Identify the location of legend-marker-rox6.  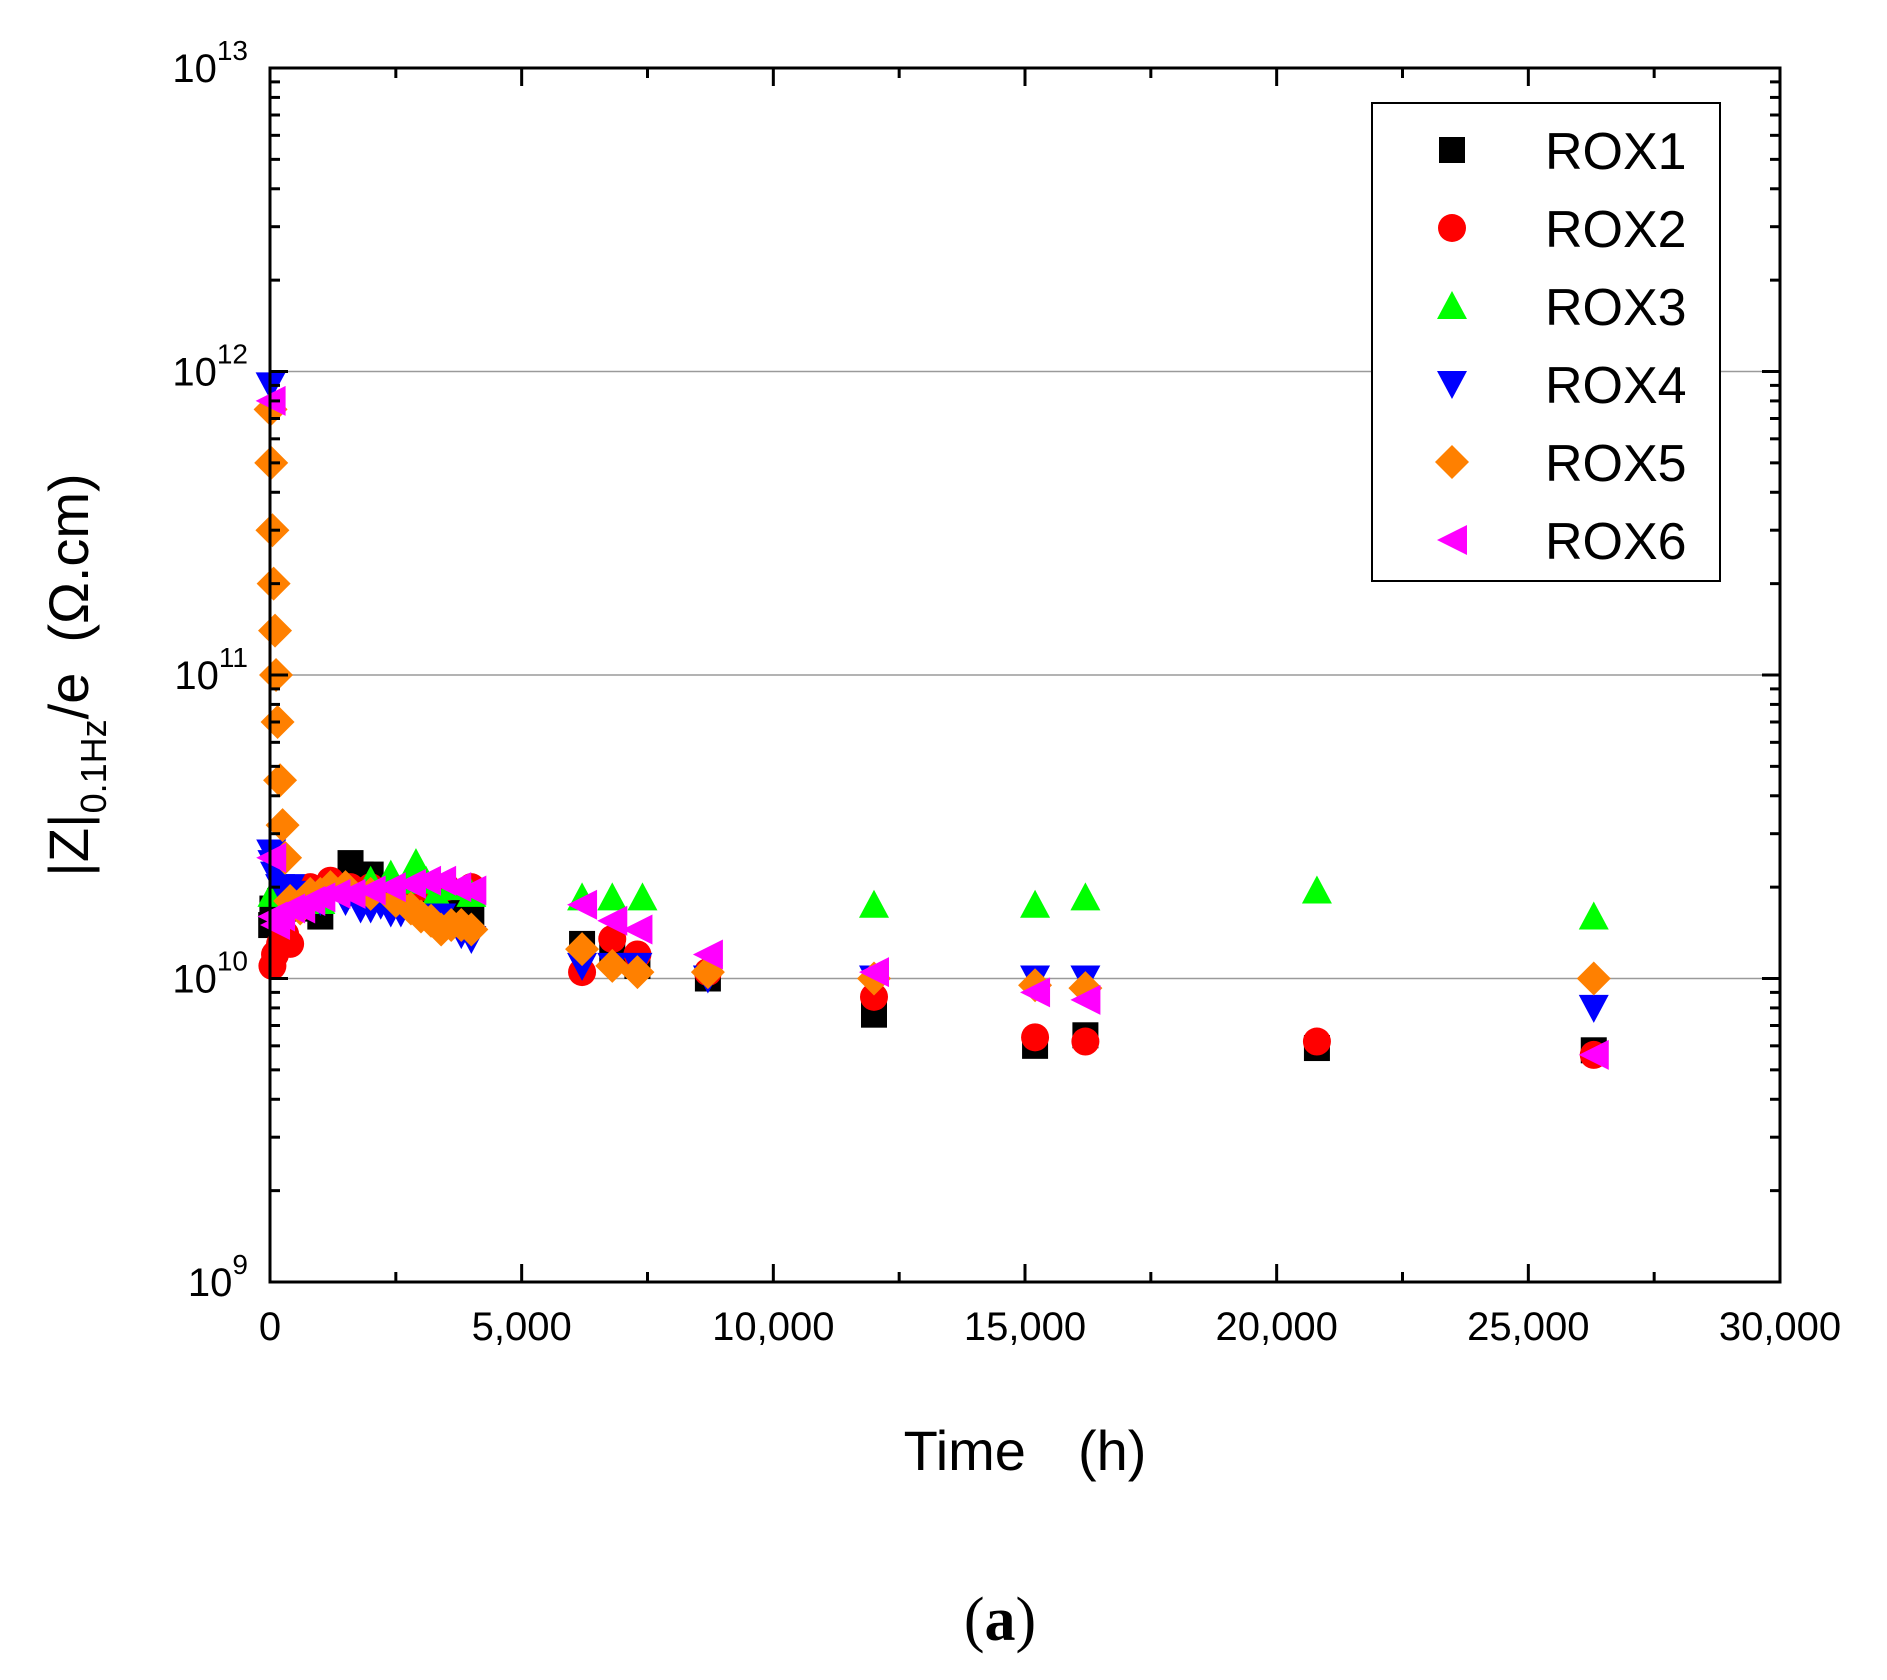
(1452, 540).